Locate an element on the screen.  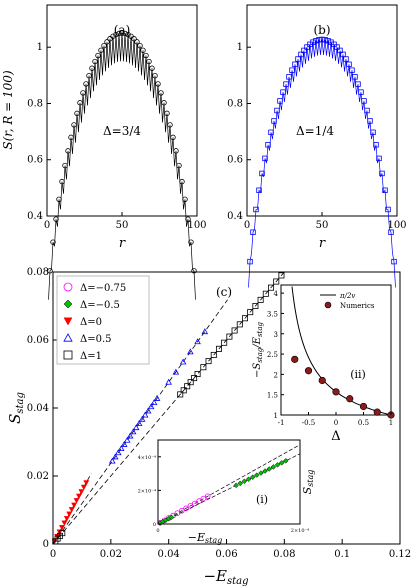
x-tick-label: 100 is located at coordinates (196, 225).